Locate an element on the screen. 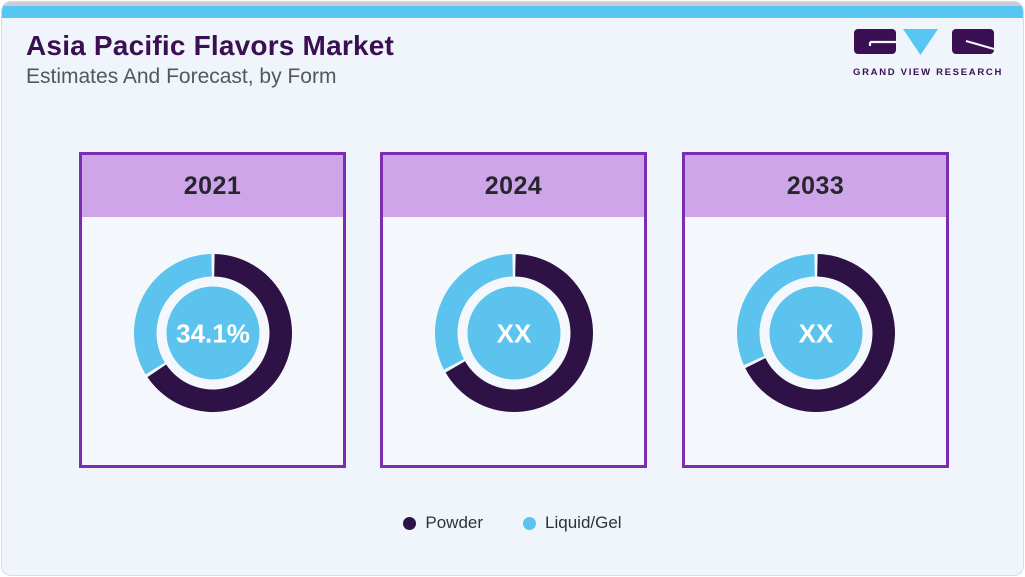 The width and height of the screenshot is (1025, 577). donut-chart-2021: 34.1% is located at coordinates (212, 341).